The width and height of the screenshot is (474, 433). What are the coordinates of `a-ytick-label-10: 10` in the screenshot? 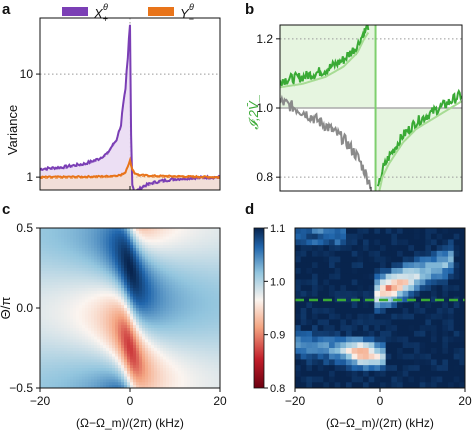 It's located at (27, 74).